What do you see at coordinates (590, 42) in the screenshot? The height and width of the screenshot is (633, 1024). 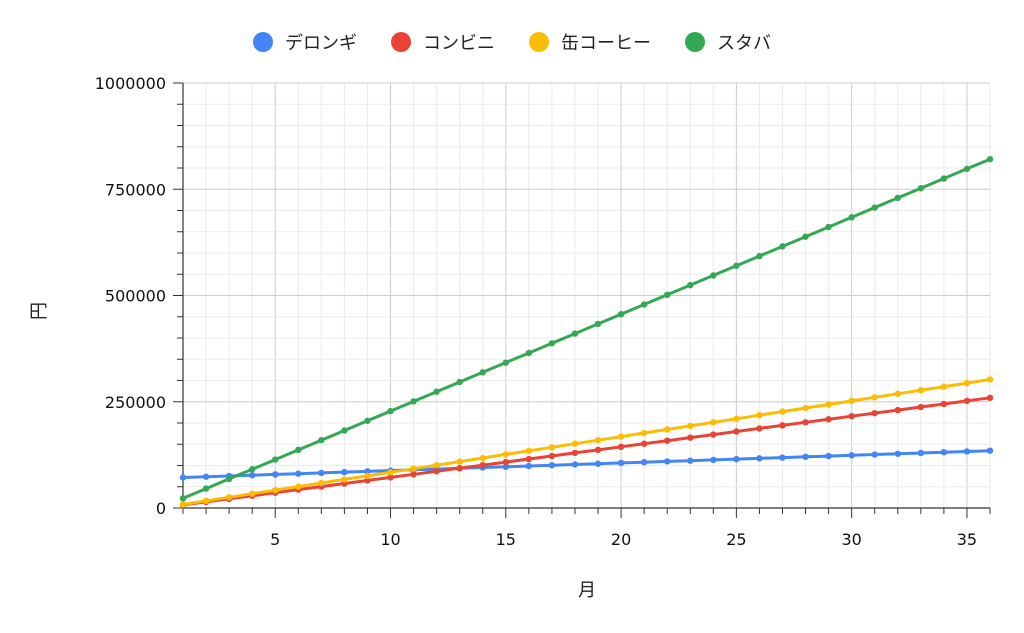 I see `legend-item-can-coffee: 缶コーヒー` at bounding box center [590, 42].